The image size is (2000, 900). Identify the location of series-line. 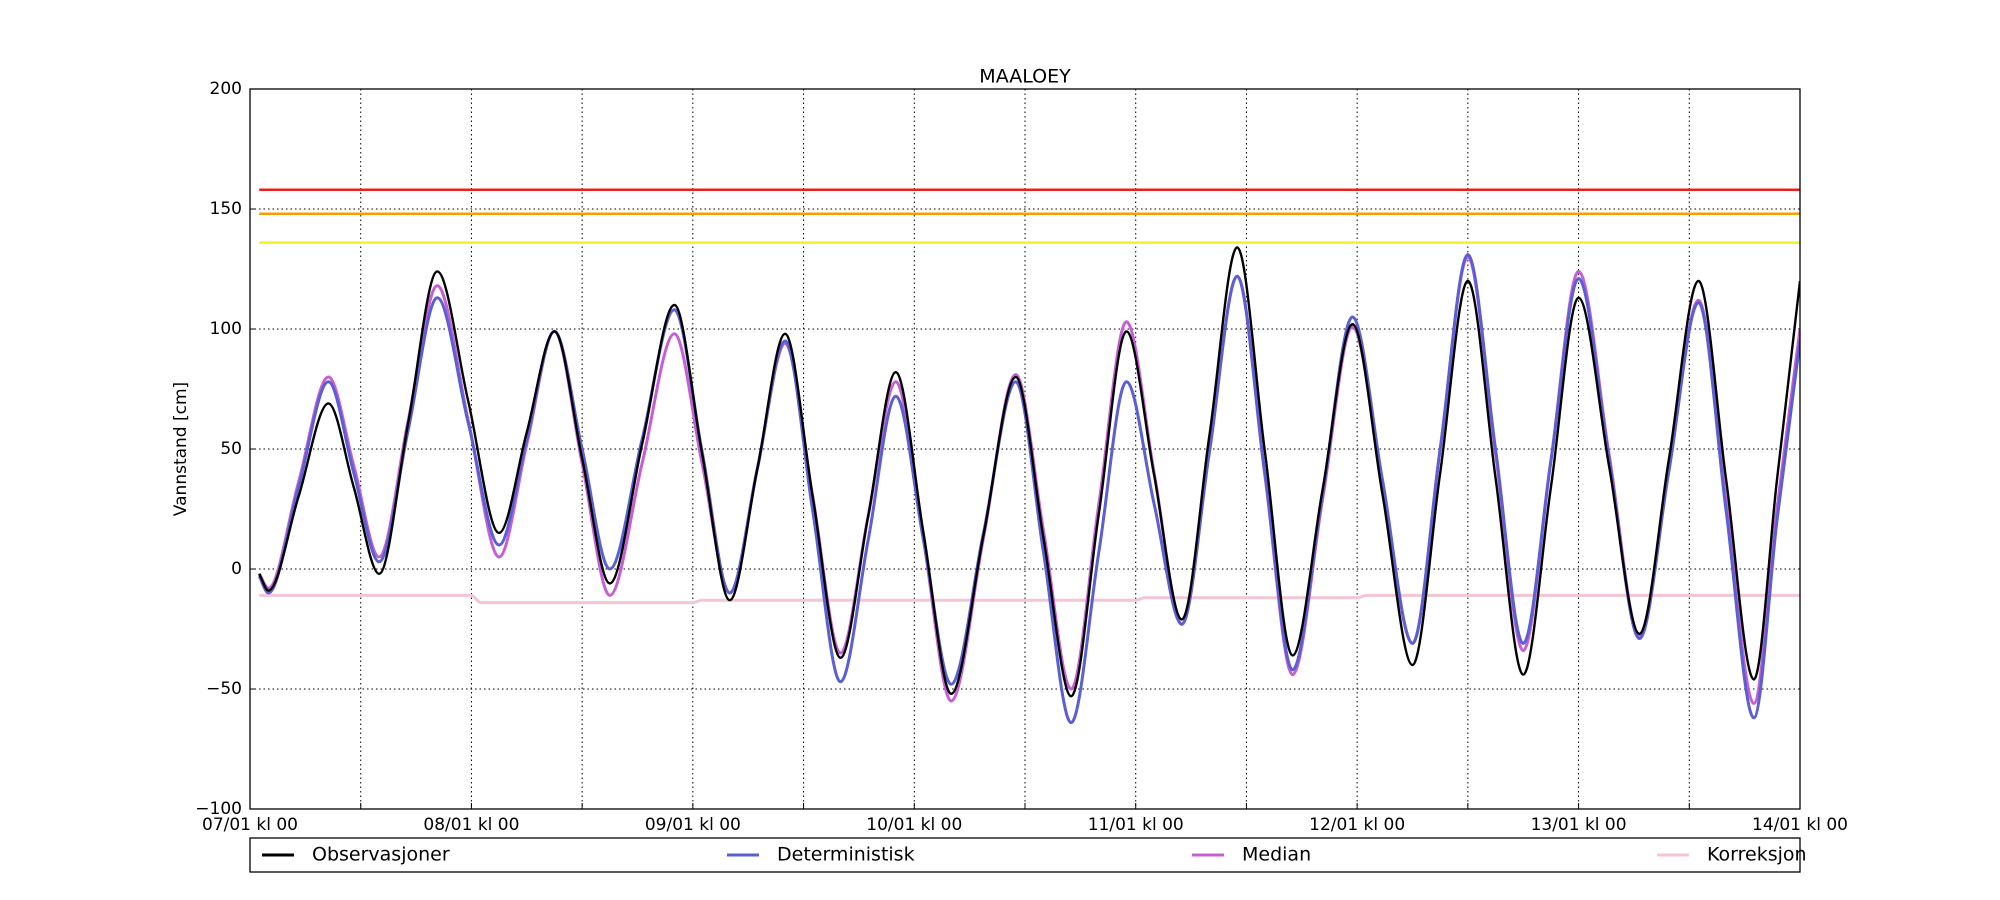
(1029, 599).